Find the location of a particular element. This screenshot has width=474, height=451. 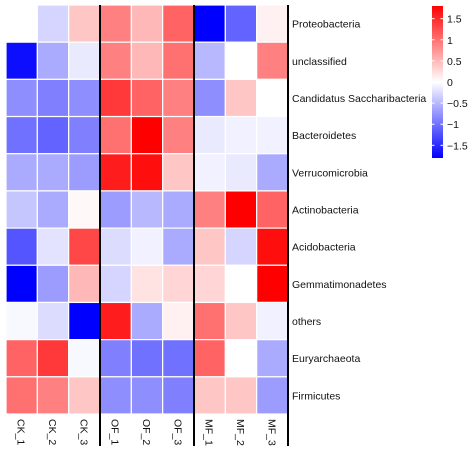

column-label: MF_1 is located at coordinates (209, 432).